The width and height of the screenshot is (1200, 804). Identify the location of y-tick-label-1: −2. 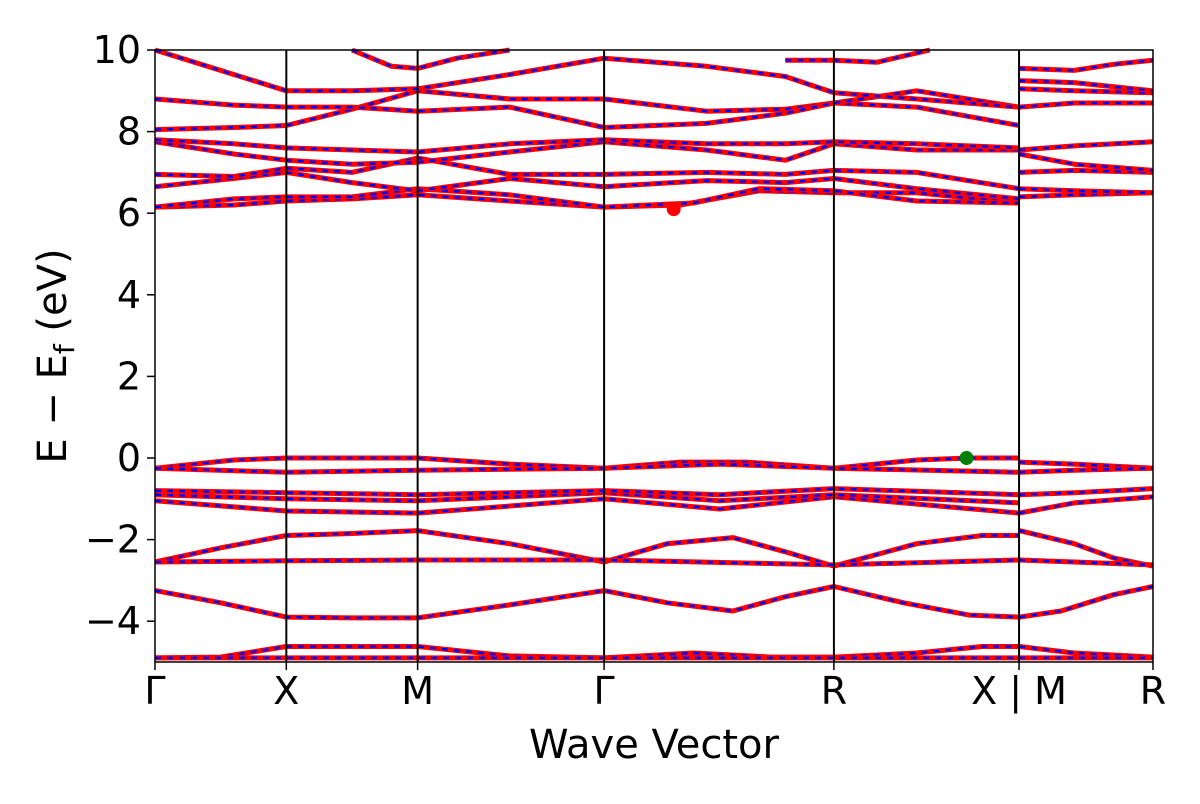
(113, 540).